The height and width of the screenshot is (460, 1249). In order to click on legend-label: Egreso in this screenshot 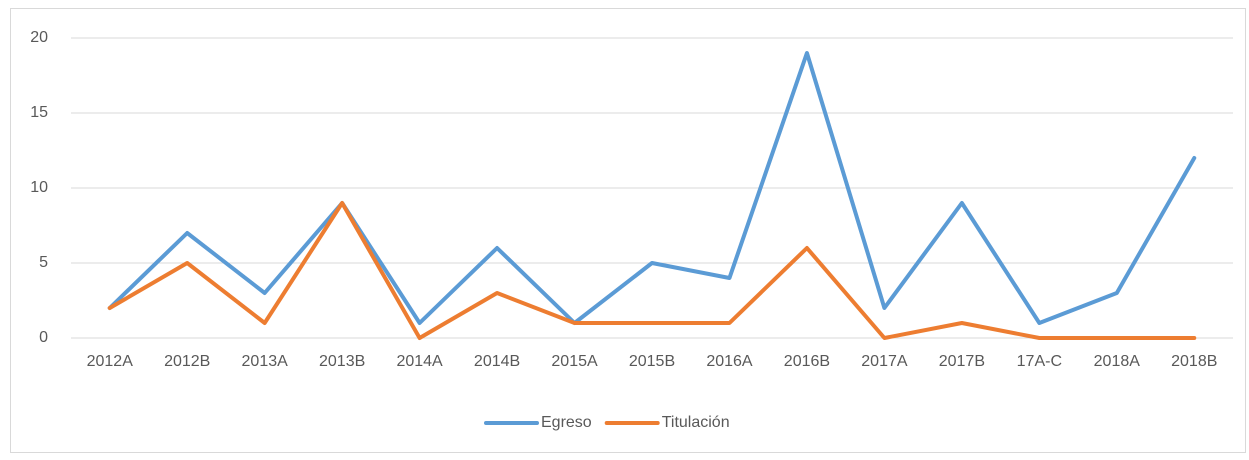, I will do `click(566, 422)`.